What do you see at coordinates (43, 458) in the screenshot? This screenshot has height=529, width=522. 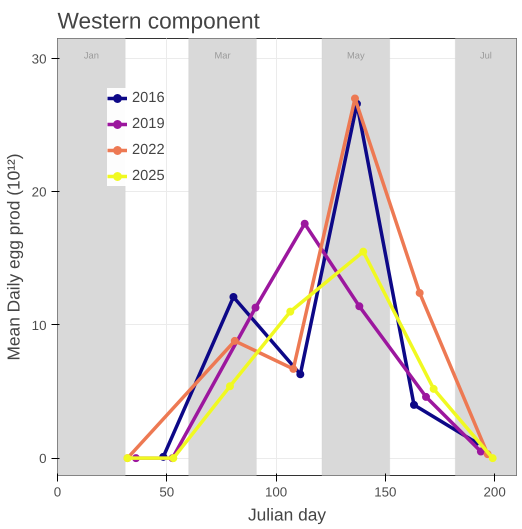 I see `y-tick-label: 0` at bounding box center [43, 458].